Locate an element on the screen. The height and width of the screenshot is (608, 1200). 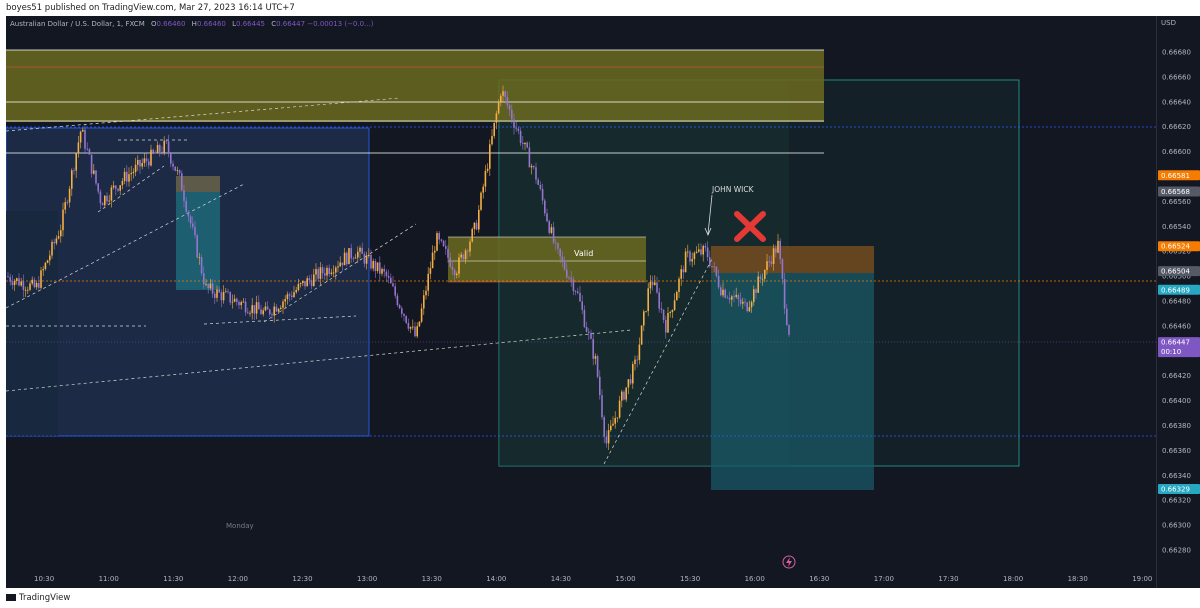
supply-zone-top is located at coordinates (415, 86).